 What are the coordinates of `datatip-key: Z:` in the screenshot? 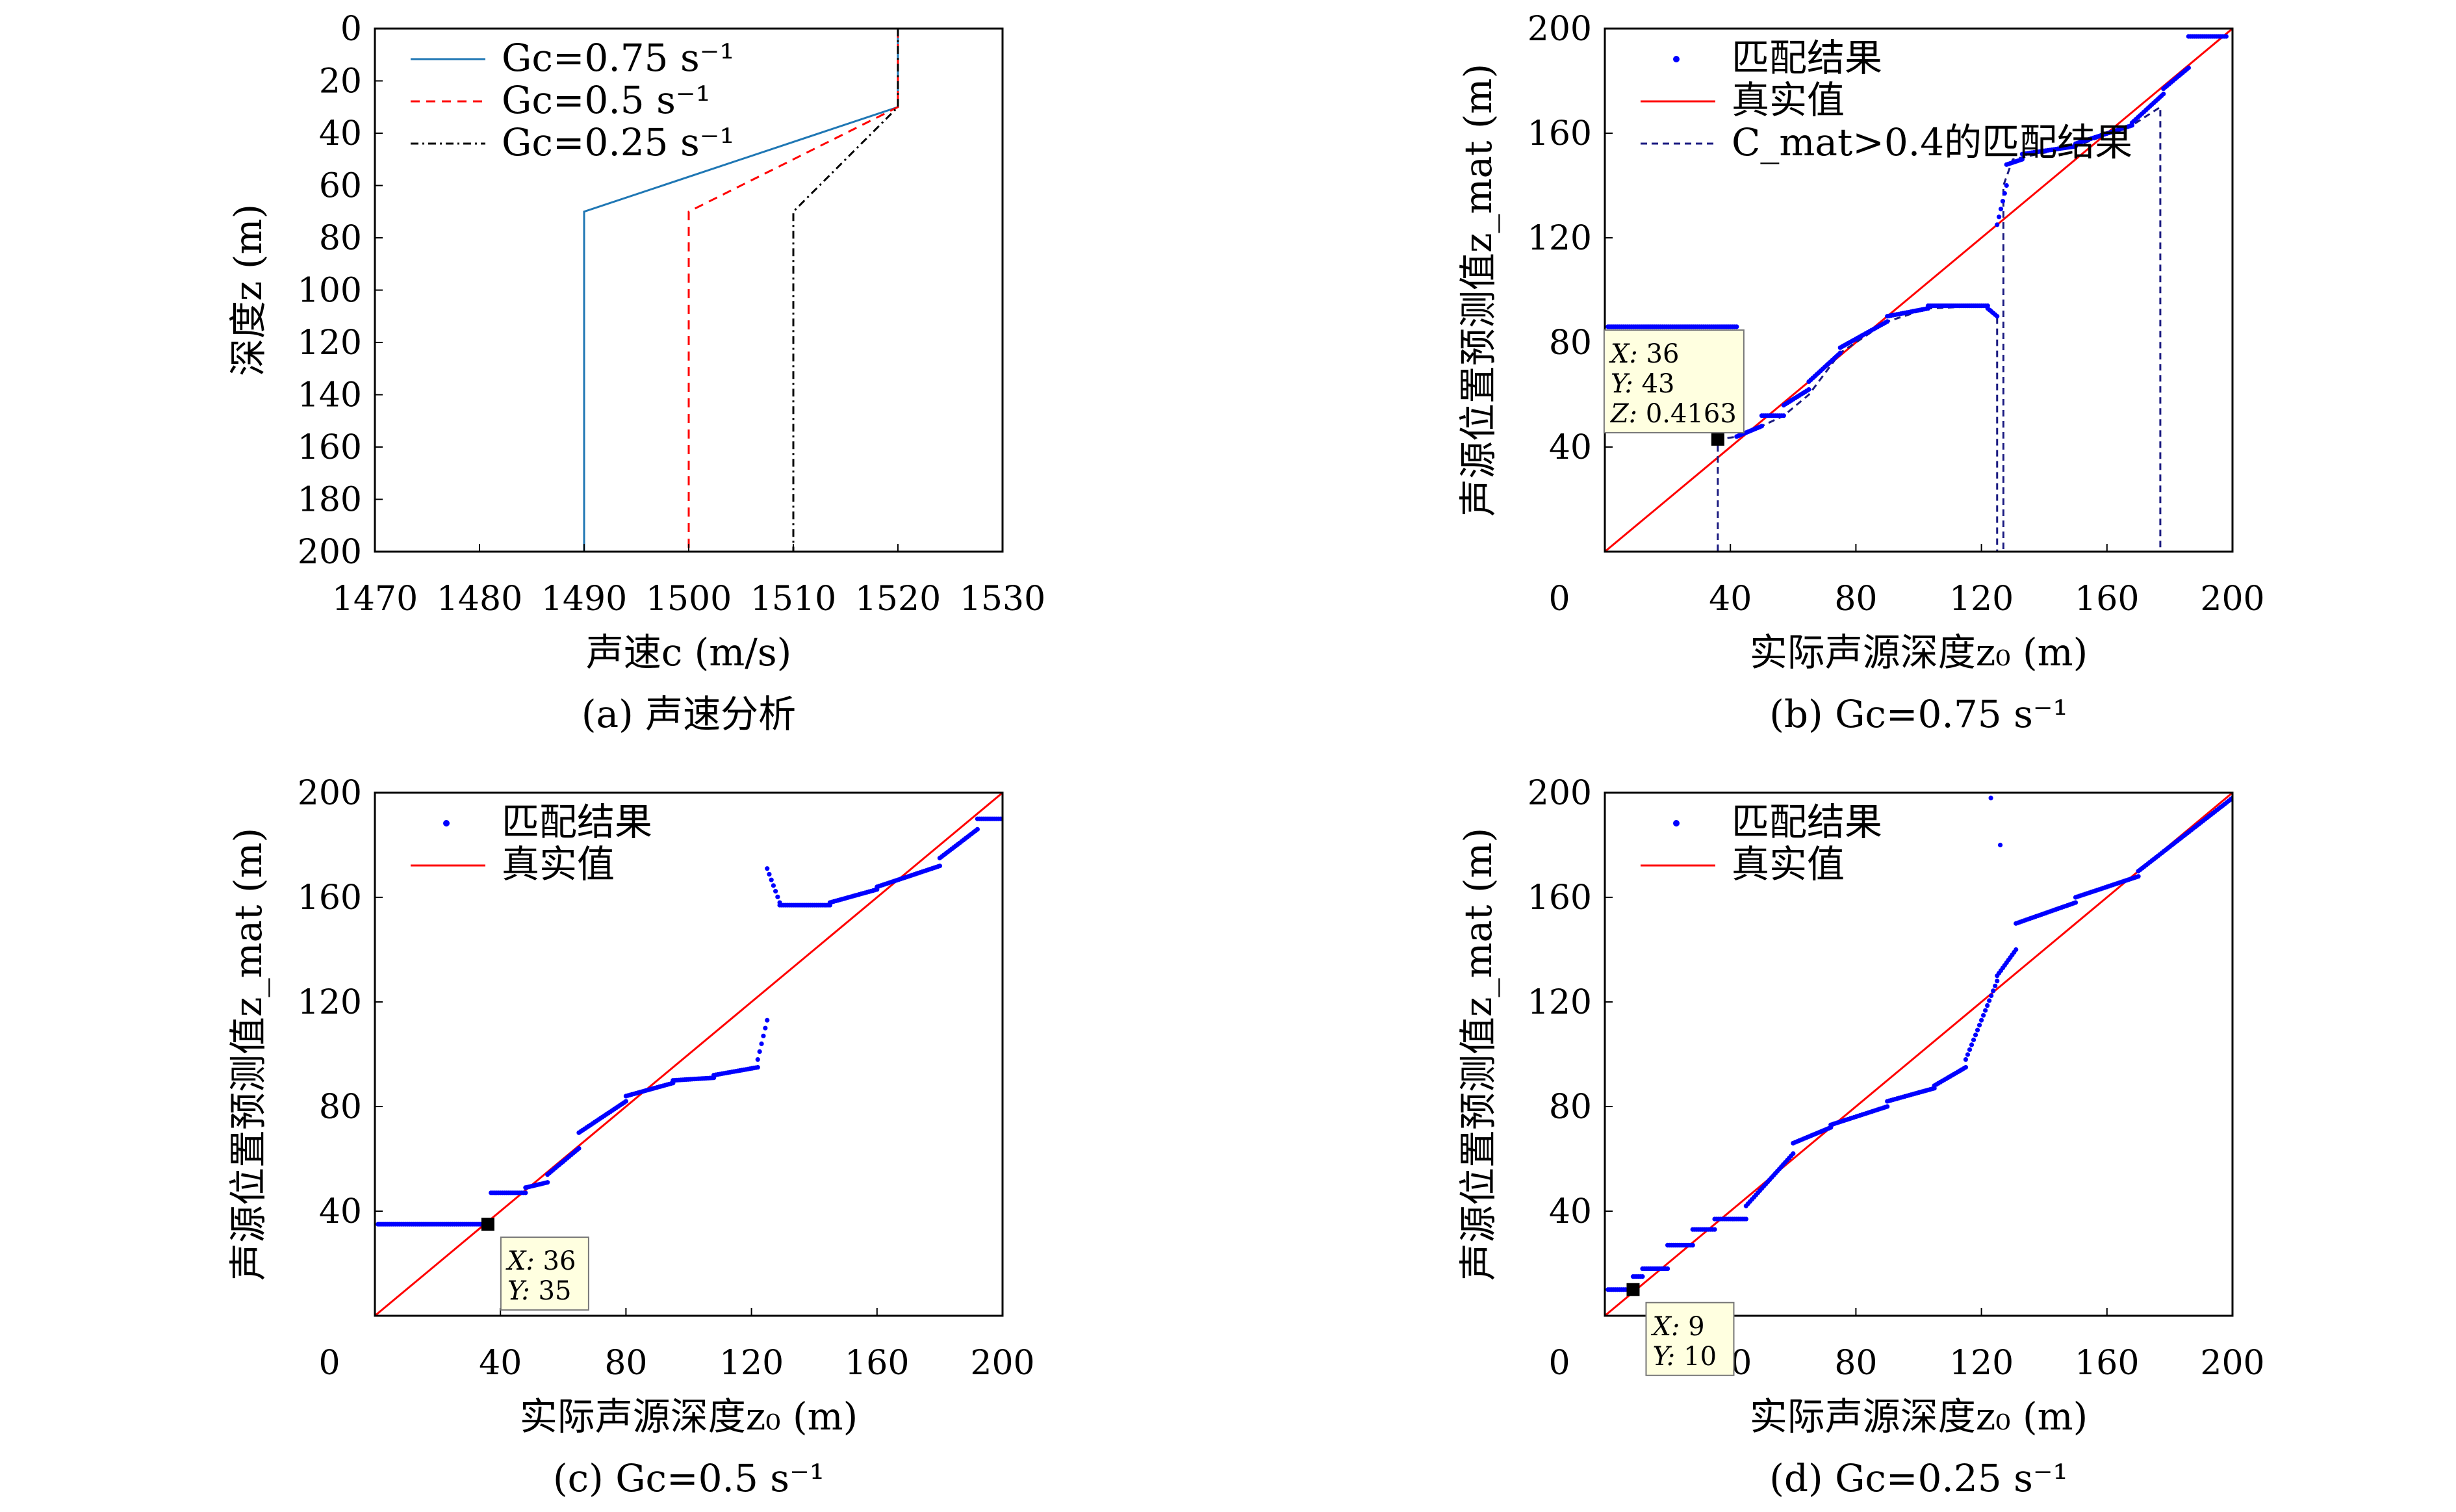 It's located at (1627, 414).